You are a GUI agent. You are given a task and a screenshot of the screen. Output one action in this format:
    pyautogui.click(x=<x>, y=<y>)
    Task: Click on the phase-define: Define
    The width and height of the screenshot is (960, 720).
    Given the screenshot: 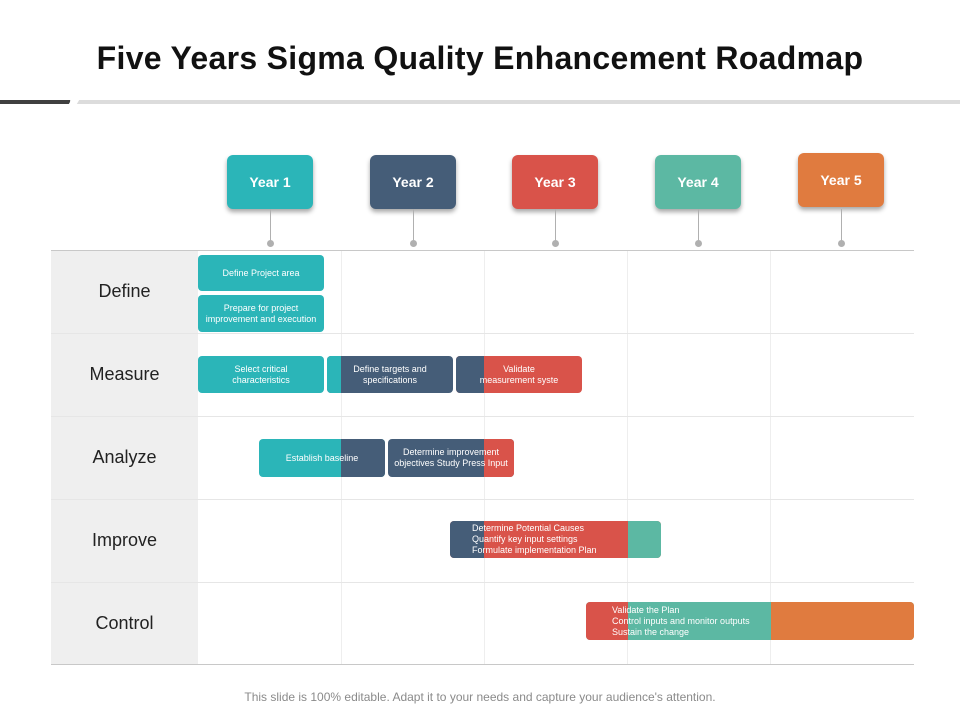 What is the action you would take?
    pyautogui.click(x=124, y=291)
    